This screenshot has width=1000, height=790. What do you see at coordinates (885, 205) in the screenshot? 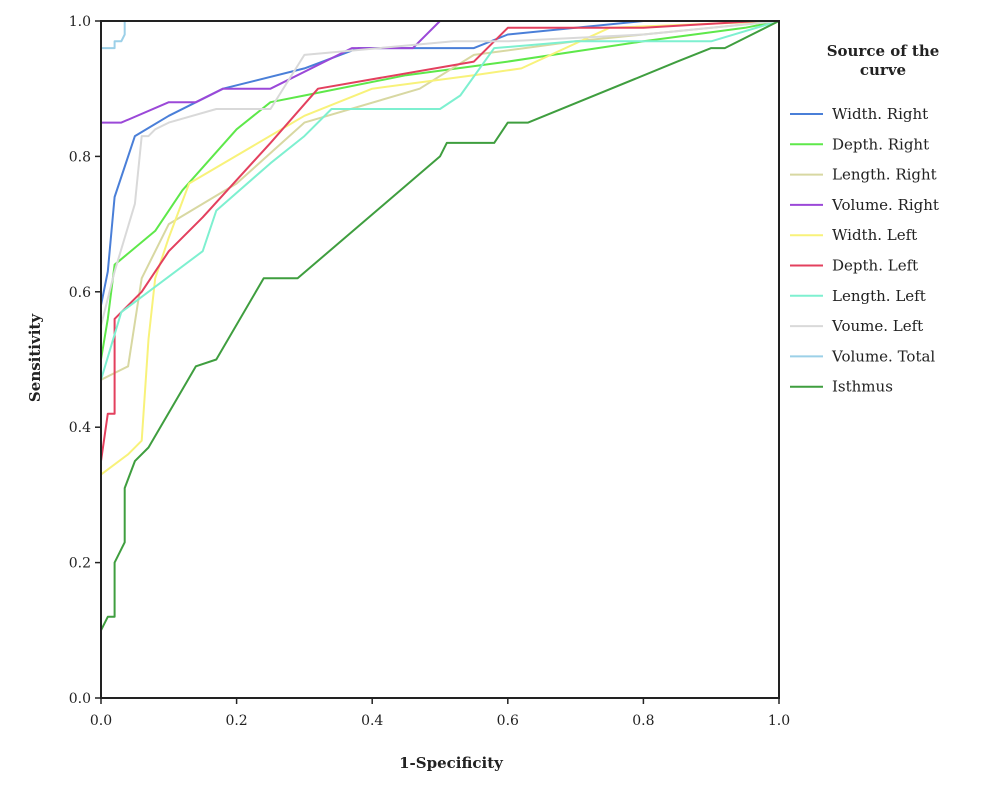
I see `legend-label-3: Volume. Right` at bounding box center [885, 205].